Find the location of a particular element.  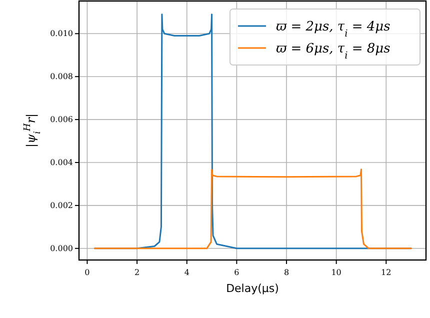

x-tick-label: 0 is located at coordinates (87, 272).